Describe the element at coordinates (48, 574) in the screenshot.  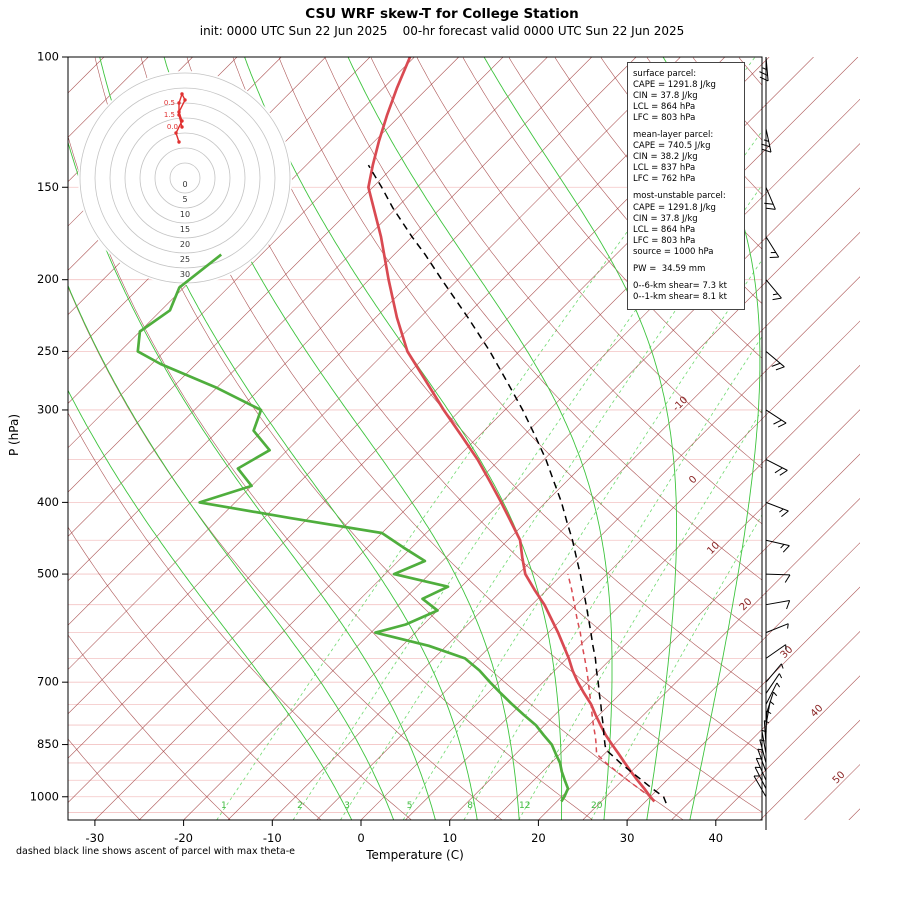
I see `svg-text: 500` at that location.